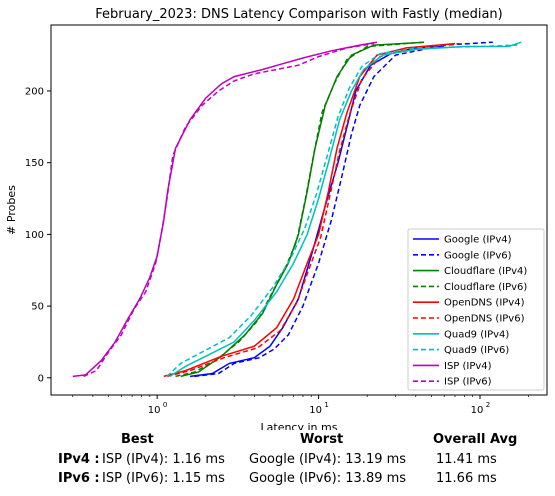 Image resolution: width=555 pixels, height=496 pixels. What do you see at coordinates (11, 210) in the screenshot?
I see `y-axis-label: # Probes` at bounding box center [11, 210].